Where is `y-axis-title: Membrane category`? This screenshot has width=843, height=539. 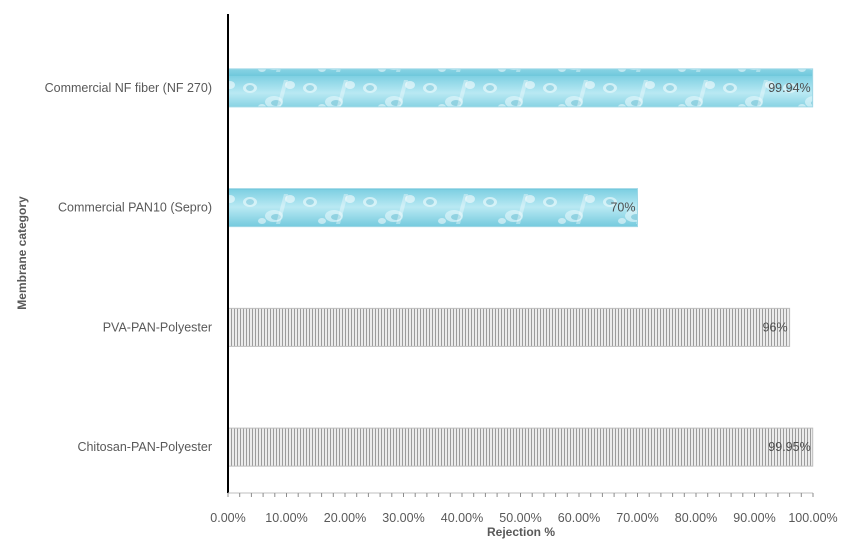
y-axis-title: Membrane category is located at coordinates (22, 253).